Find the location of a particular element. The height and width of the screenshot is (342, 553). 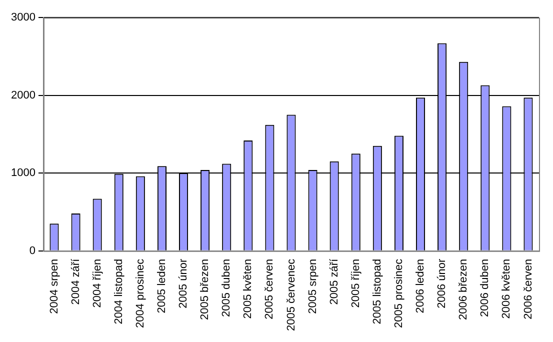

y-tick-label: 1000 is located at coordinates (23, 173).